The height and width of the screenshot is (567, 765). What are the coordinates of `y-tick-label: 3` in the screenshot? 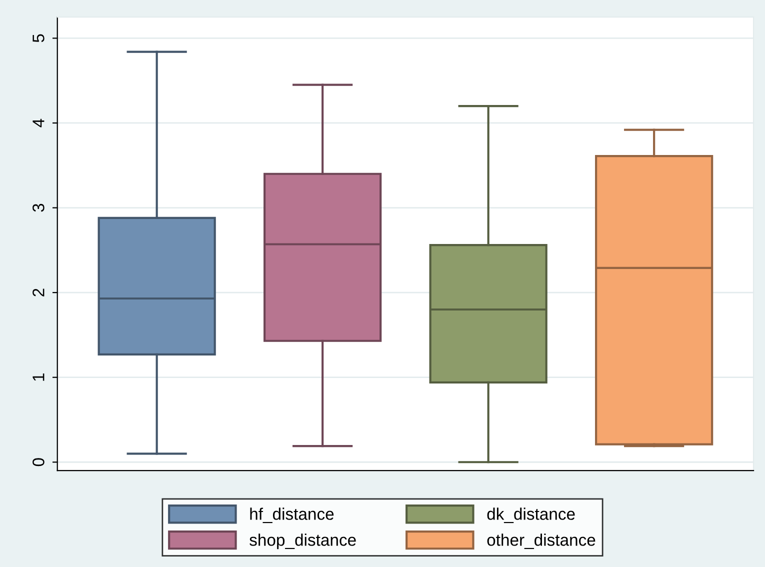 It's located at (38, 208).